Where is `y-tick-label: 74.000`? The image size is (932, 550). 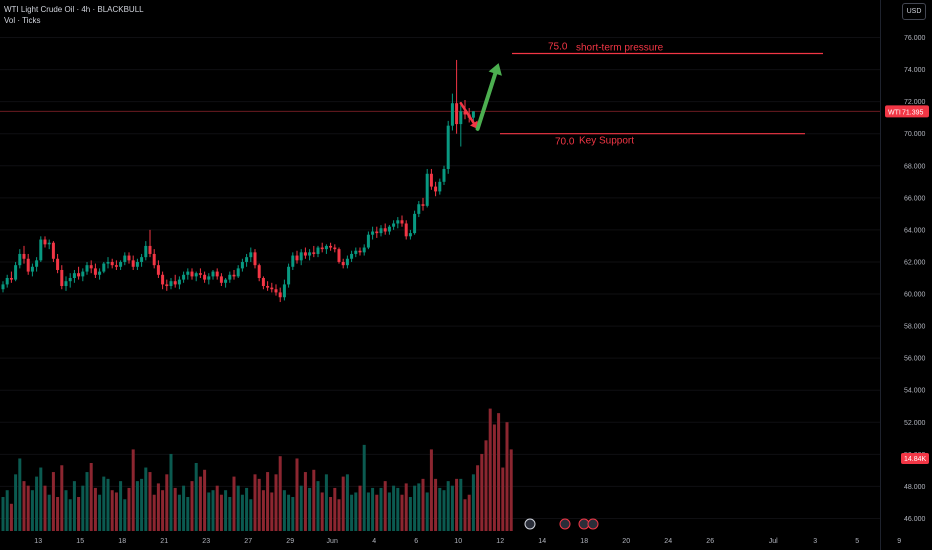
y-tick-label: 74.000 is located at coordinates (915, 70).